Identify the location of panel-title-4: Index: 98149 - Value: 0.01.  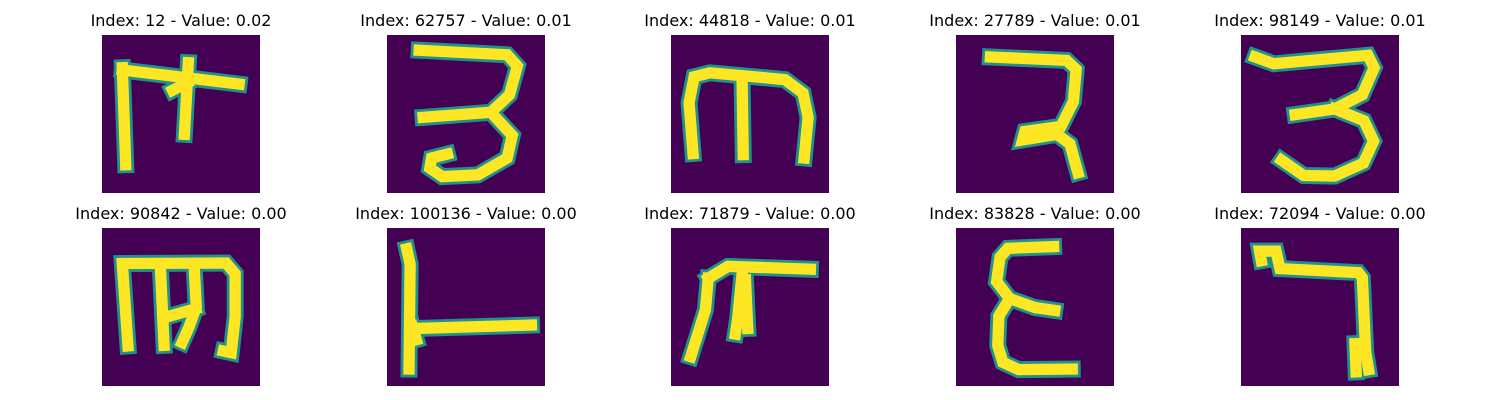
(1320, 20).